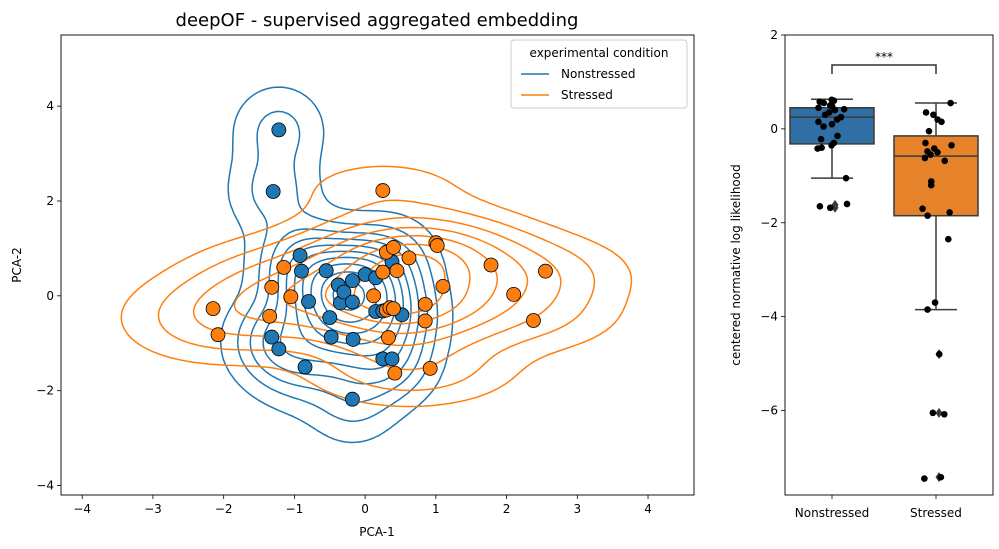 The height and width of the screenshot is (549, 999). Describe the element at coordinates (365, 509) in the screenshot. I see `x-tick-label: 0` at that location.